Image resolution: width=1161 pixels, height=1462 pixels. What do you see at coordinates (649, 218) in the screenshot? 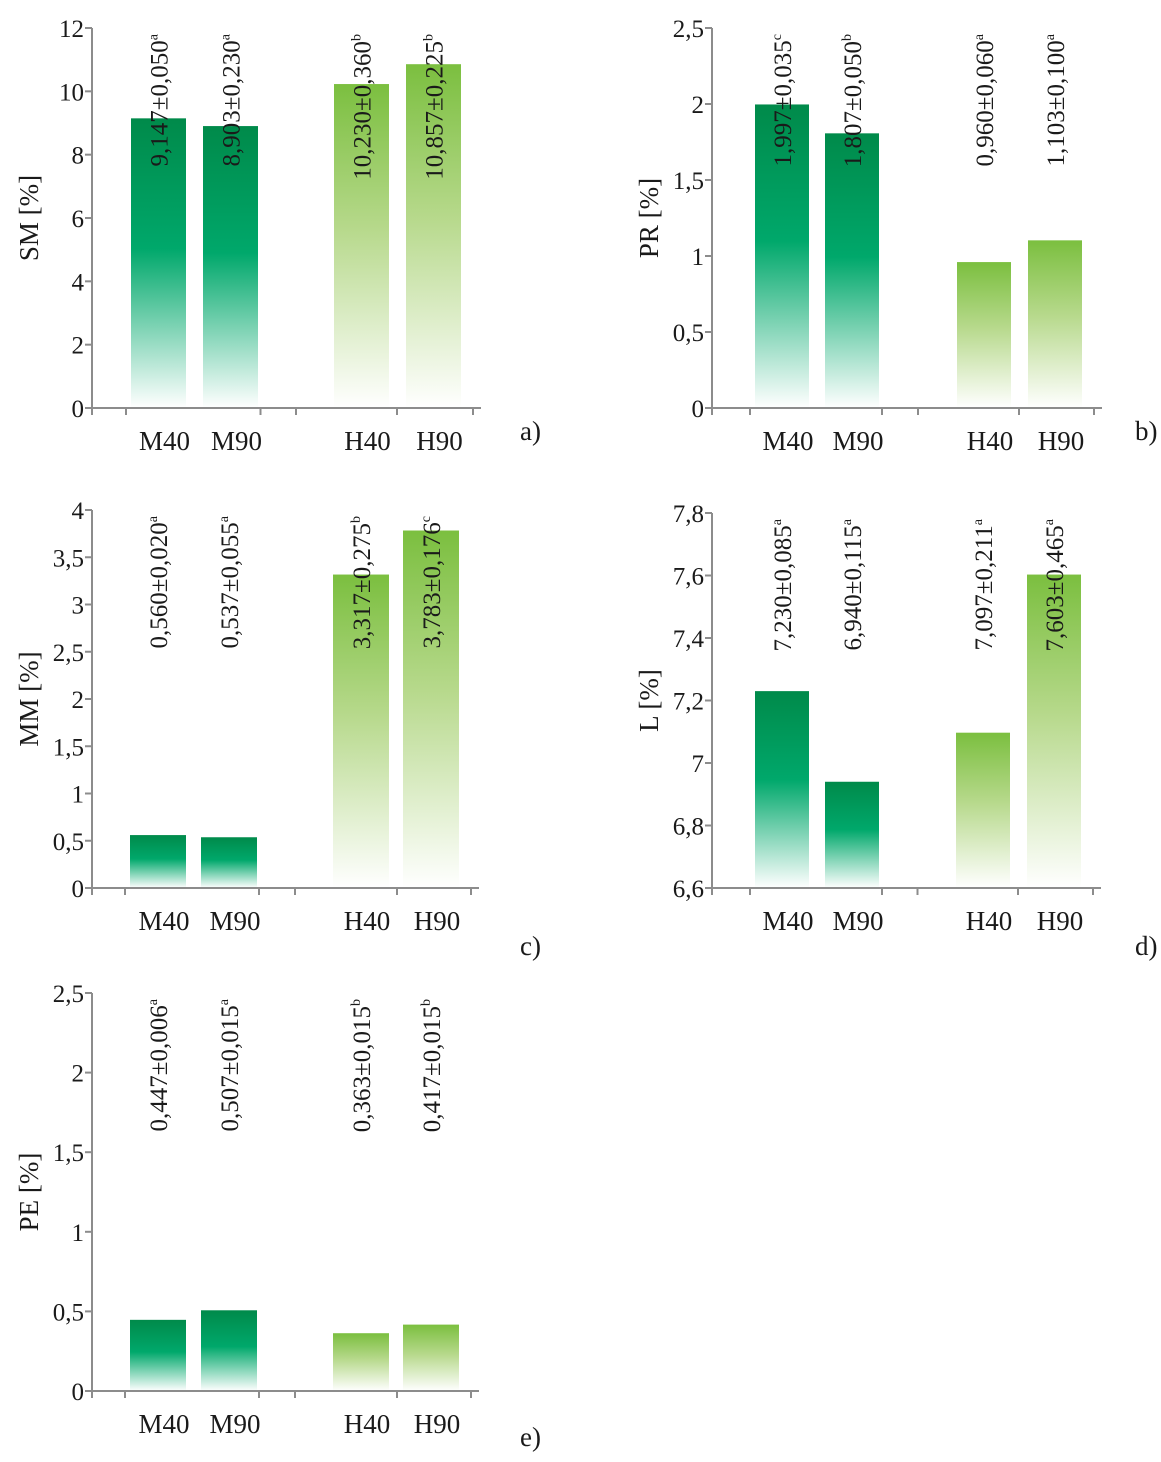
I see `y-axis-title: PR [%]` at bounding box center [649, 218].